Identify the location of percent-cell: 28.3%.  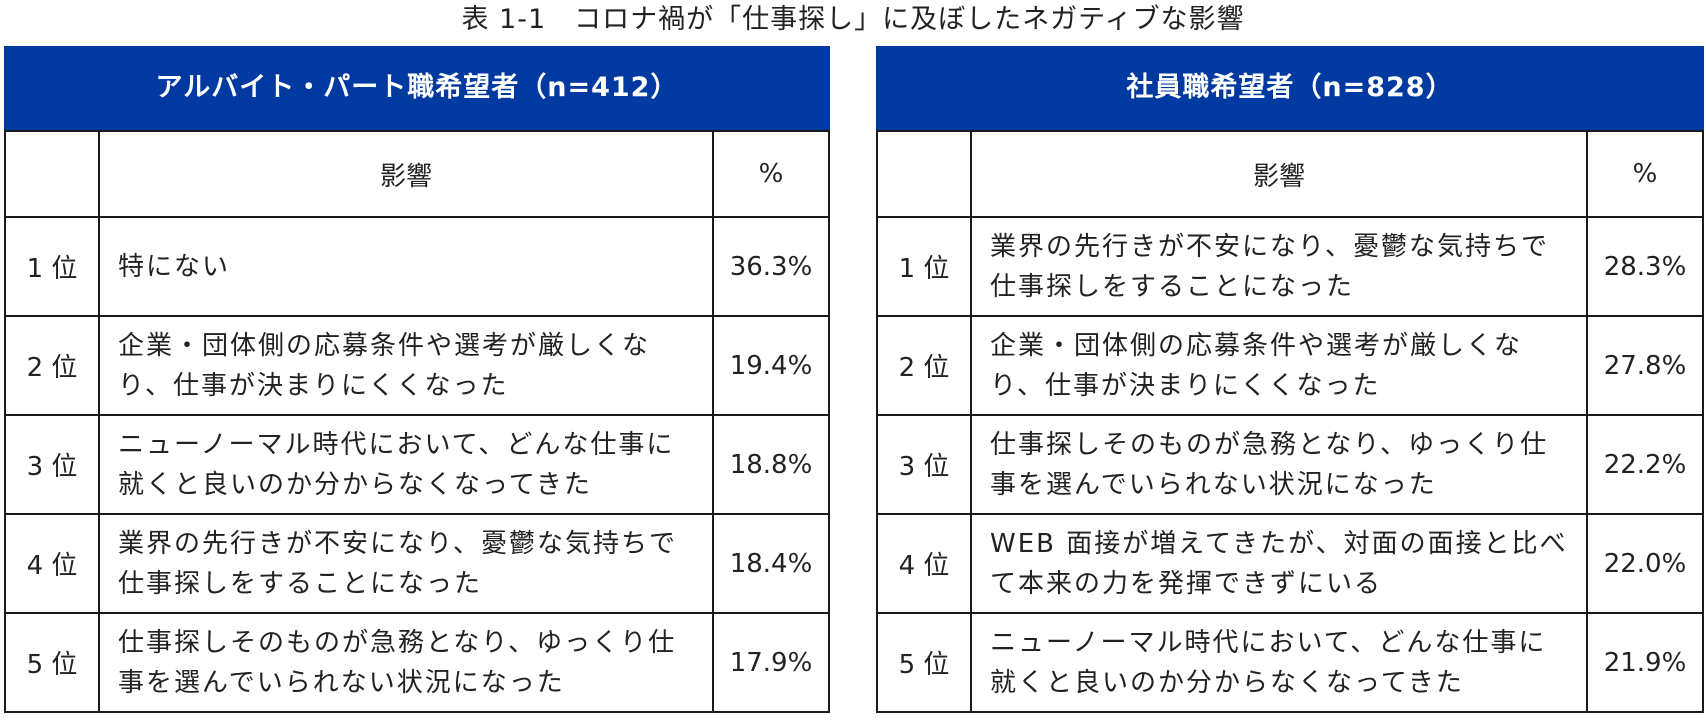
(1645, 266).